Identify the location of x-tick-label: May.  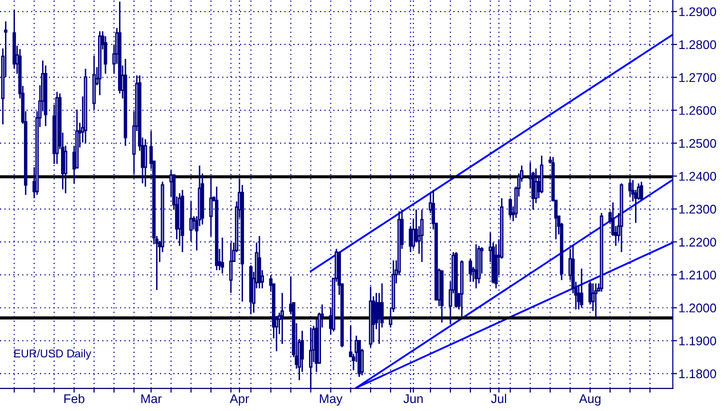
(331, 400).